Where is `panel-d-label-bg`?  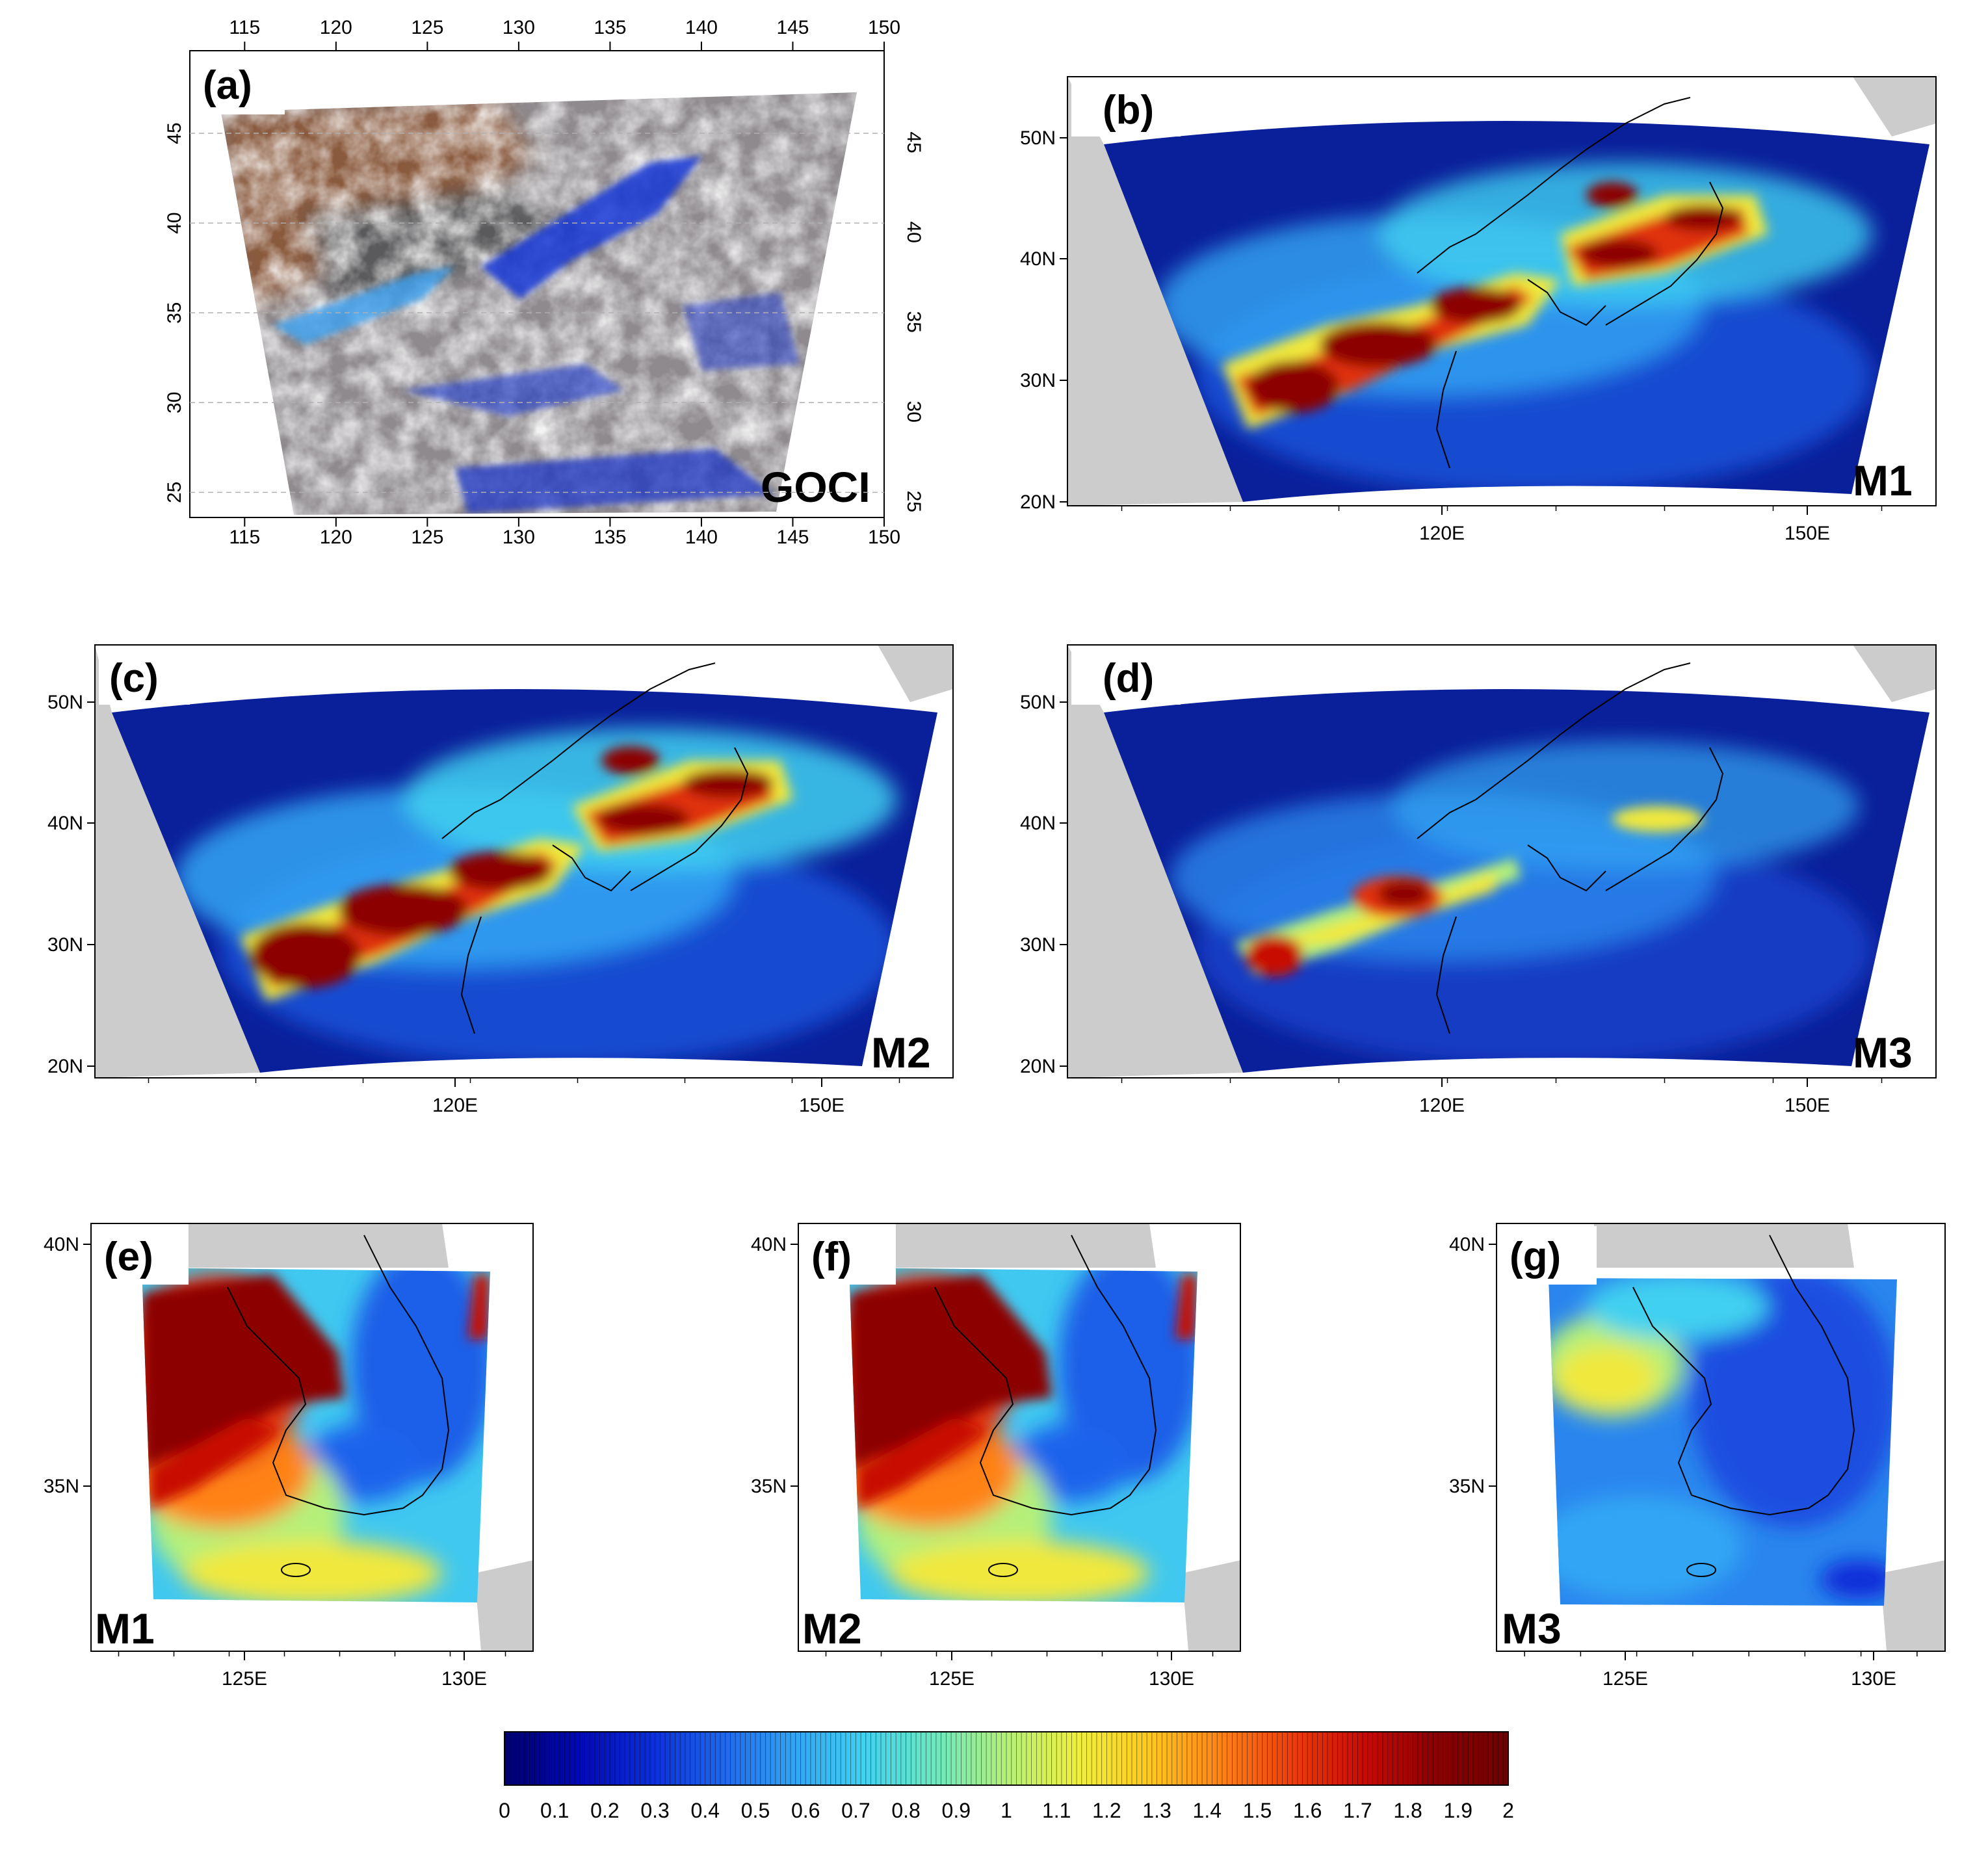
panel-d-label-bg is located at coordinates (1126, 676).